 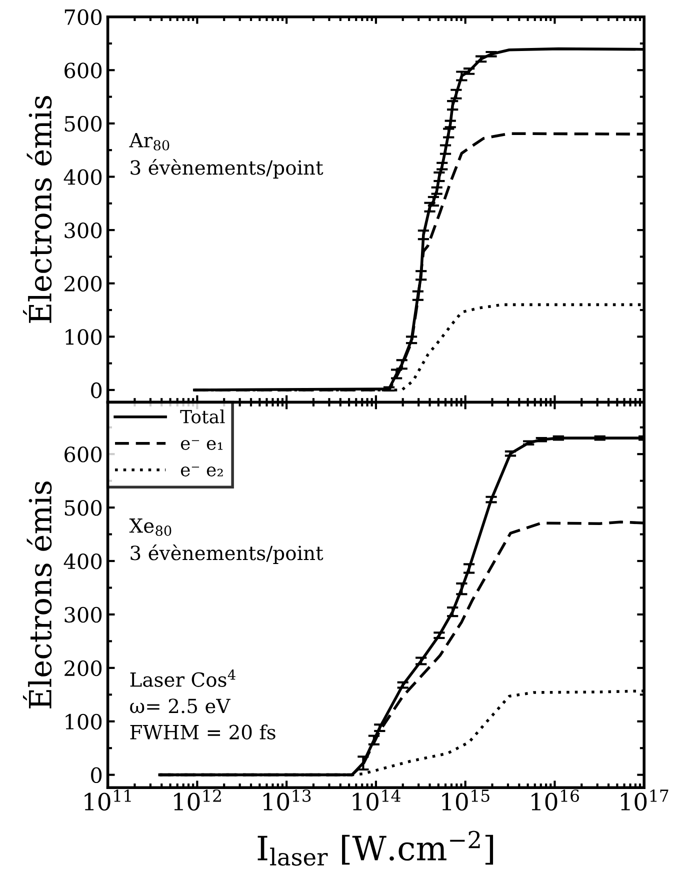 I want to click on annotation: Xe$_{80}$ 3 évènements/point, so click(x=226, y=541).